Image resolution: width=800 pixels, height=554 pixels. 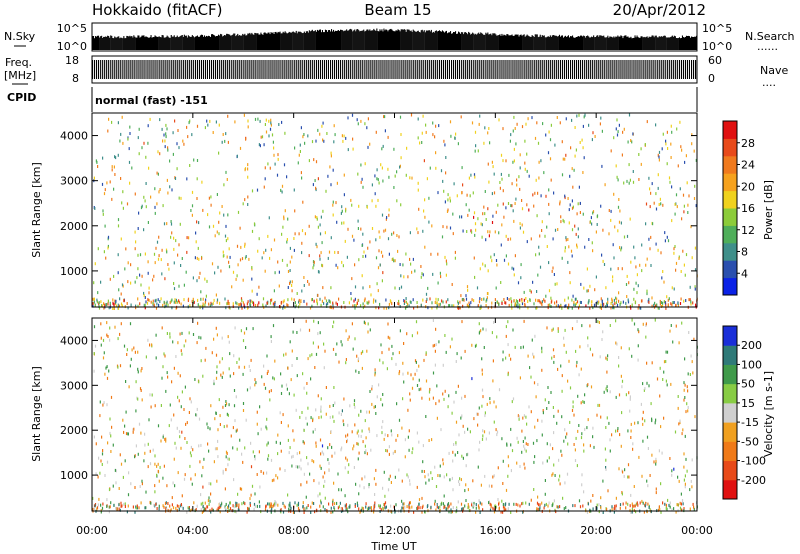 What do you see at coordinates (750, 422) in the screenshot?
I see `colorbar-tick-label: -15` at bounding box center [750, 422].